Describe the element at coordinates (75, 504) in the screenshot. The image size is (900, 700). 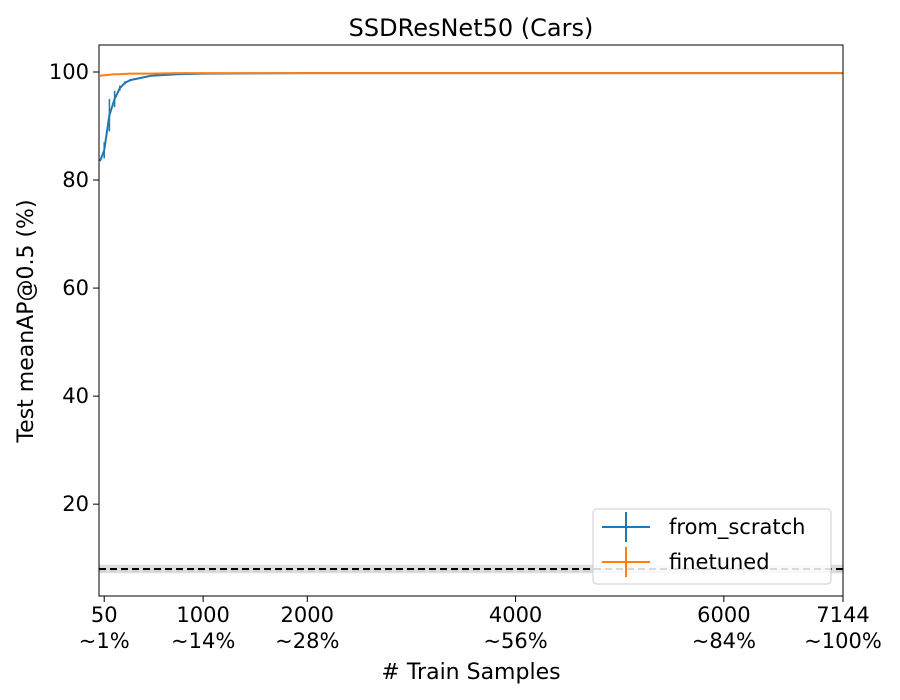
I see `y-tick-label: 20` at that location.